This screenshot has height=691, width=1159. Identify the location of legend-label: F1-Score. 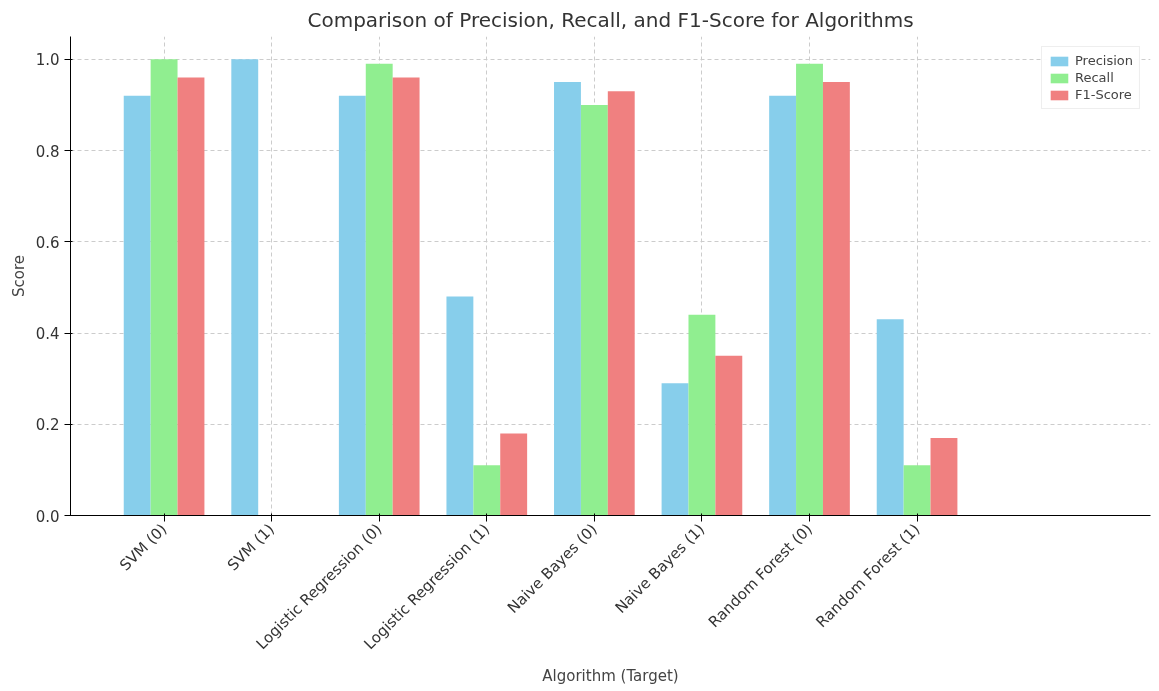
(1103, 94).